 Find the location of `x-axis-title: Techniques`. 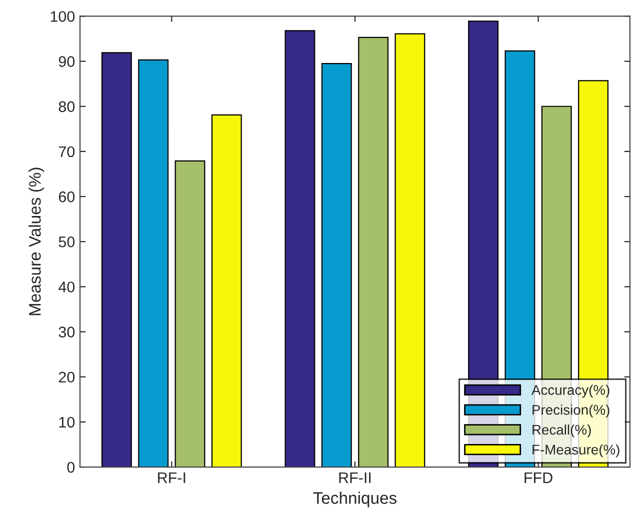

x-axis-title: Techniques is located at coordinates (355, 500).